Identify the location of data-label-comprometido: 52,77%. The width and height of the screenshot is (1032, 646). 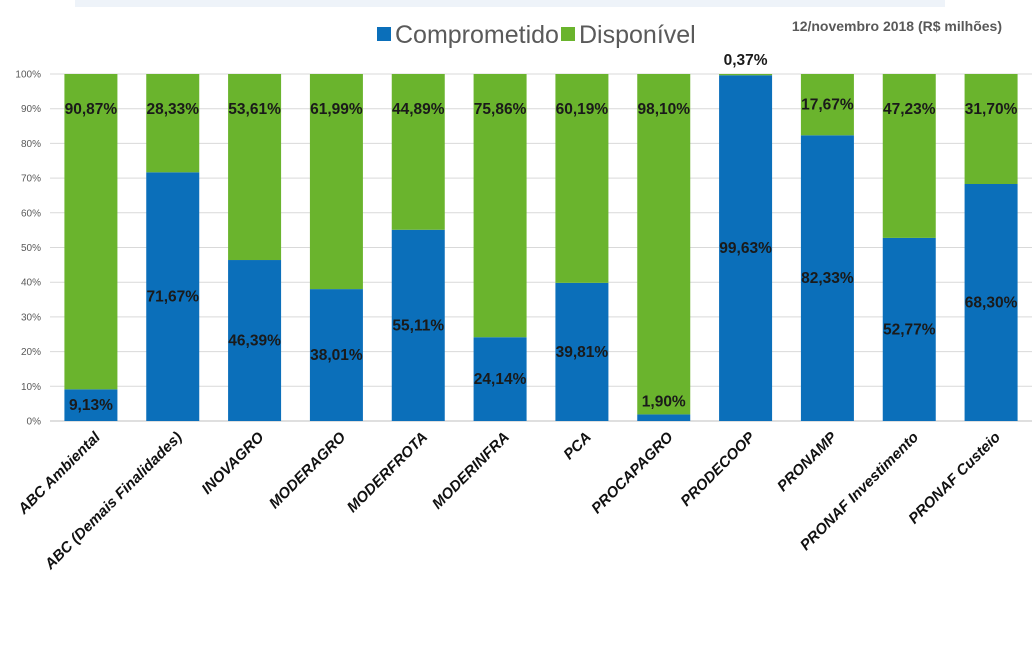
(909, 329).